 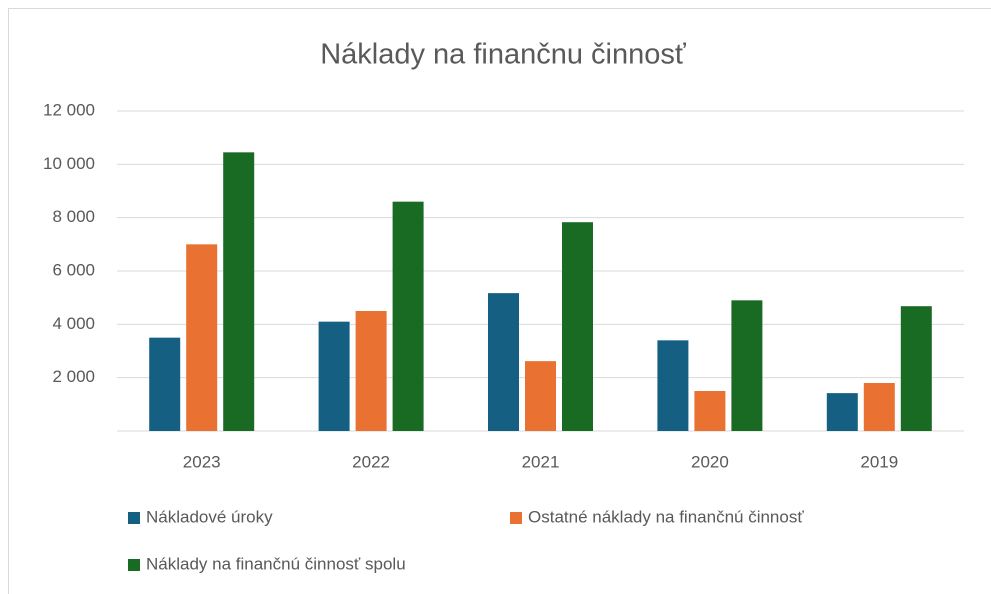 What do you see at coordinates (209, 516) in the screenshot?
I see `legend-label: Nákladové úroky` at bounding box center [209, 516].